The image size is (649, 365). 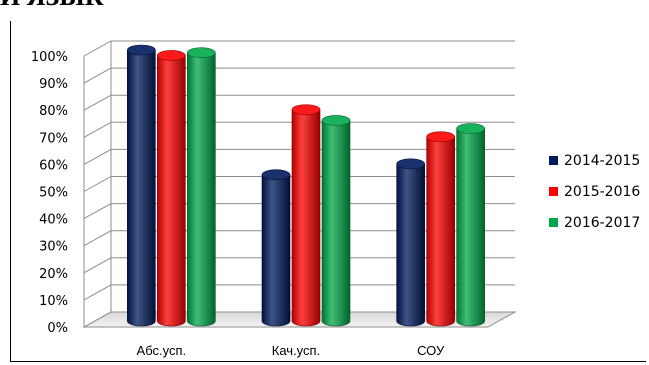 I want to click on y-tick-label: 90%, so click(x=53, y=84).